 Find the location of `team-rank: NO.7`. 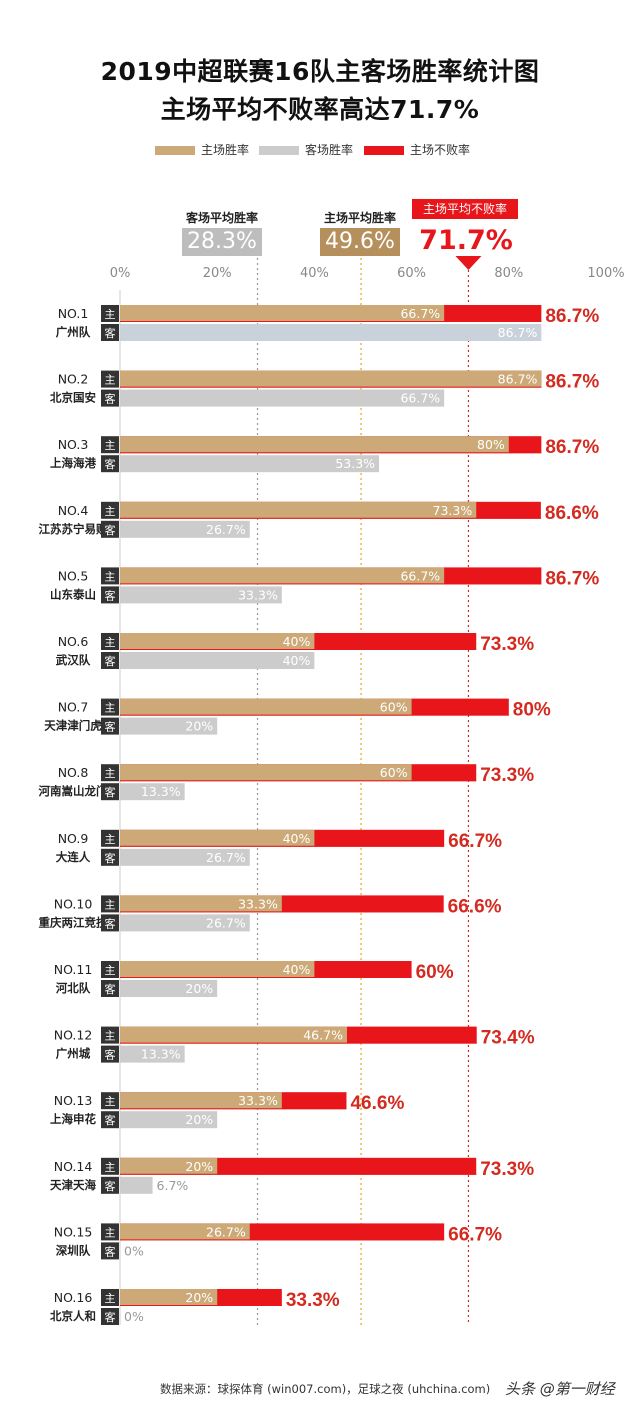

team-rank: NO.7 is located at coordinates (73, 707).